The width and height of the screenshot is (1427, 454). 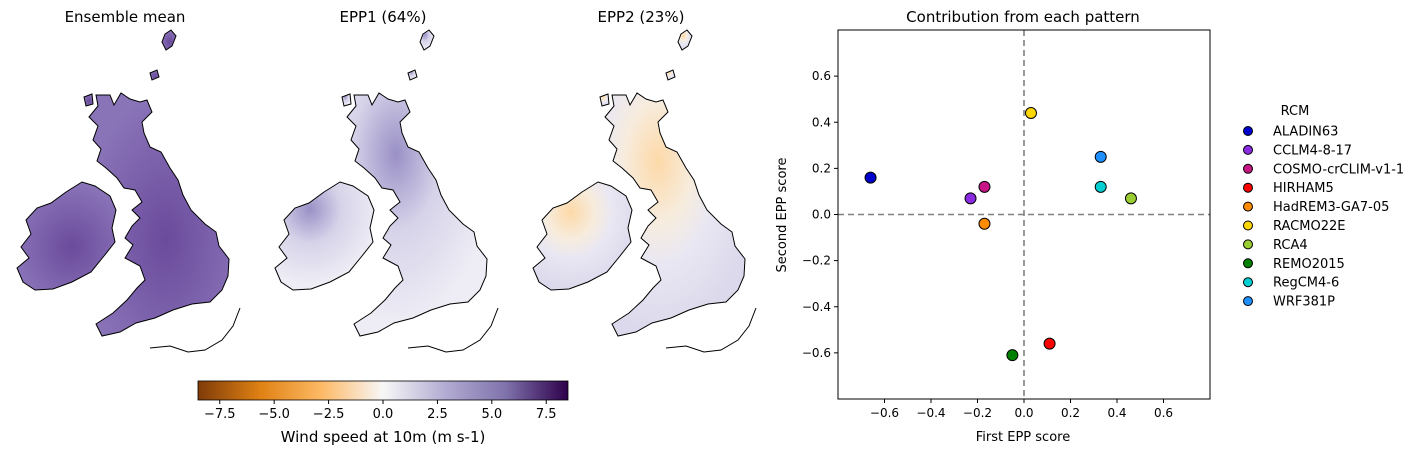 What do you see at coordinates (1023, 17) in the screenshot?
I see `chart-title: Contribution from each pattern` at bounding box center [1023, 17].